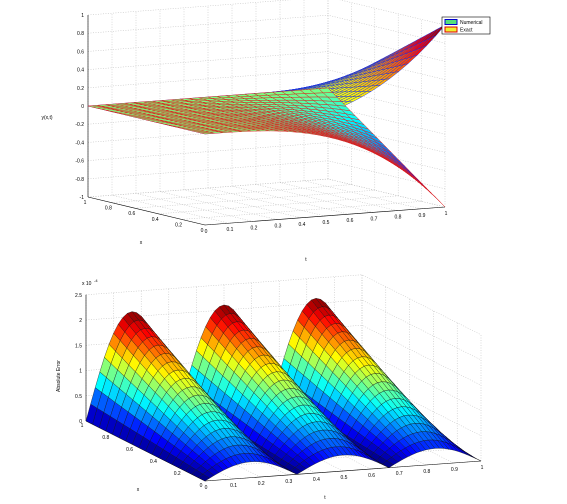 The height and width of the screenshot is (504, 567). What do you see at coordinates (79, 162) in the screenshot?
I see `z-tick-label: -0.6` at bounding box center [79, 162].